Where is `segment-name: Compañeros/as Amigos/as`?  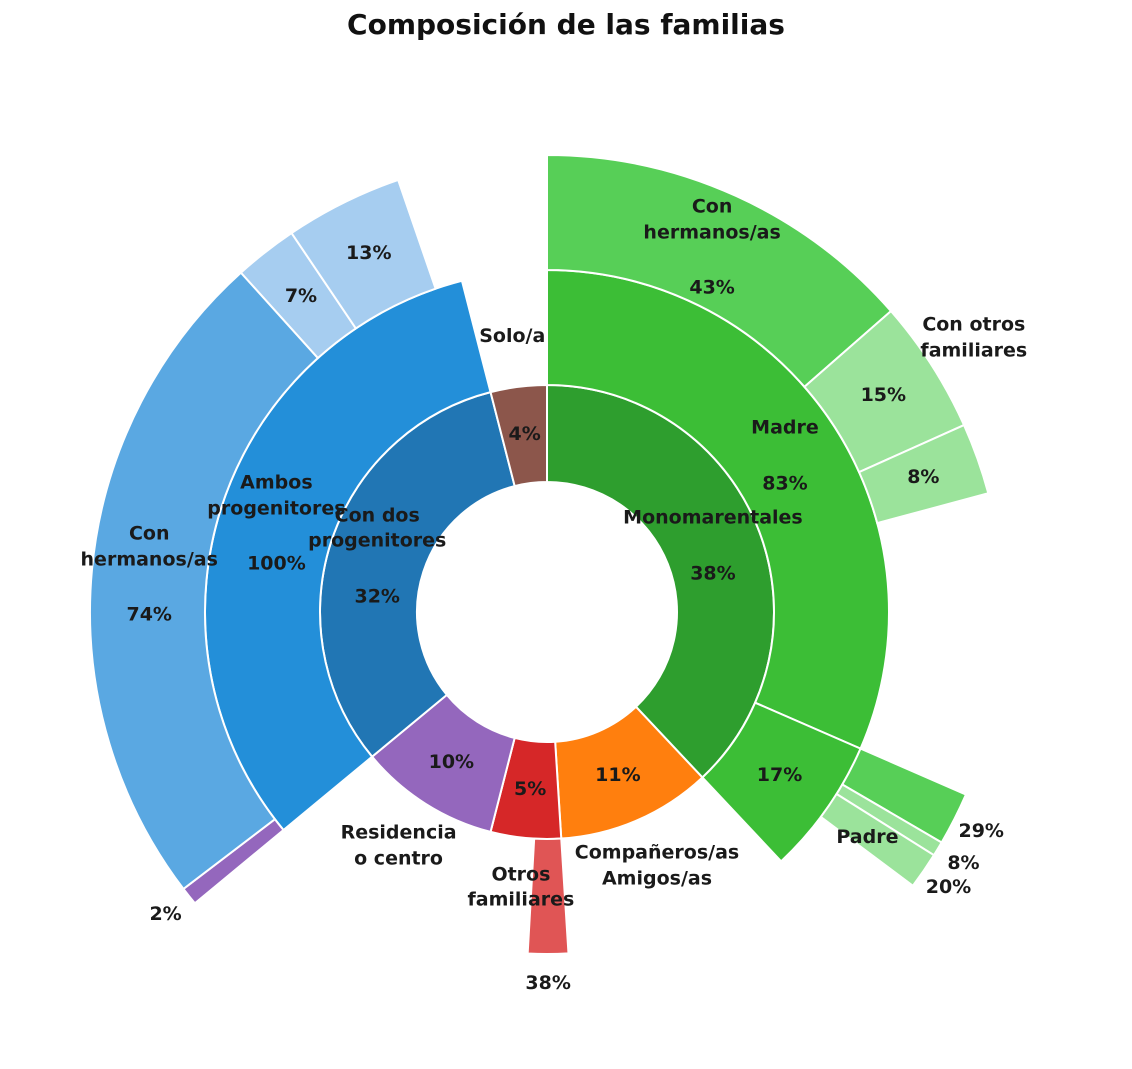 segment-name: Compañeros/as Amigos/as is located at coordinates (657, 865).